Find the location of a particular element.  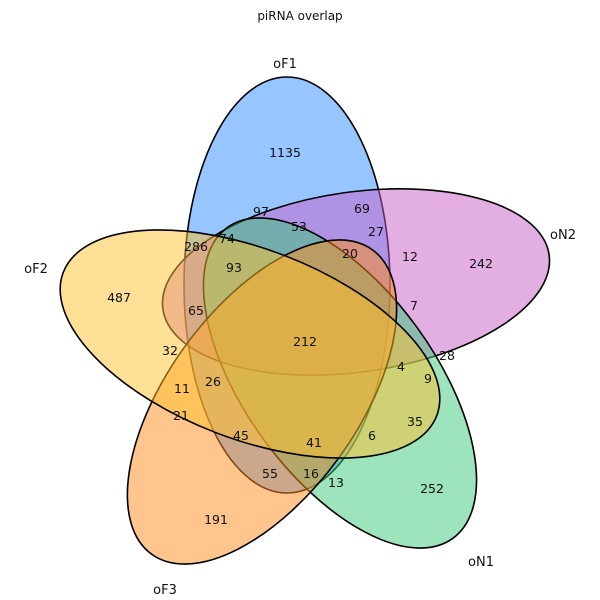

region-count: 12 is located at coordinates (410, 256).